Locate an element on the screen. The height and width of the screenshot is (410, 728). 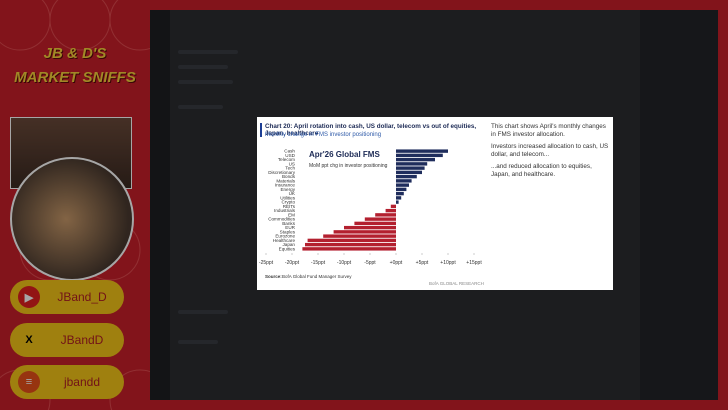
handle: JBandD is located at coordinates (82, 340).